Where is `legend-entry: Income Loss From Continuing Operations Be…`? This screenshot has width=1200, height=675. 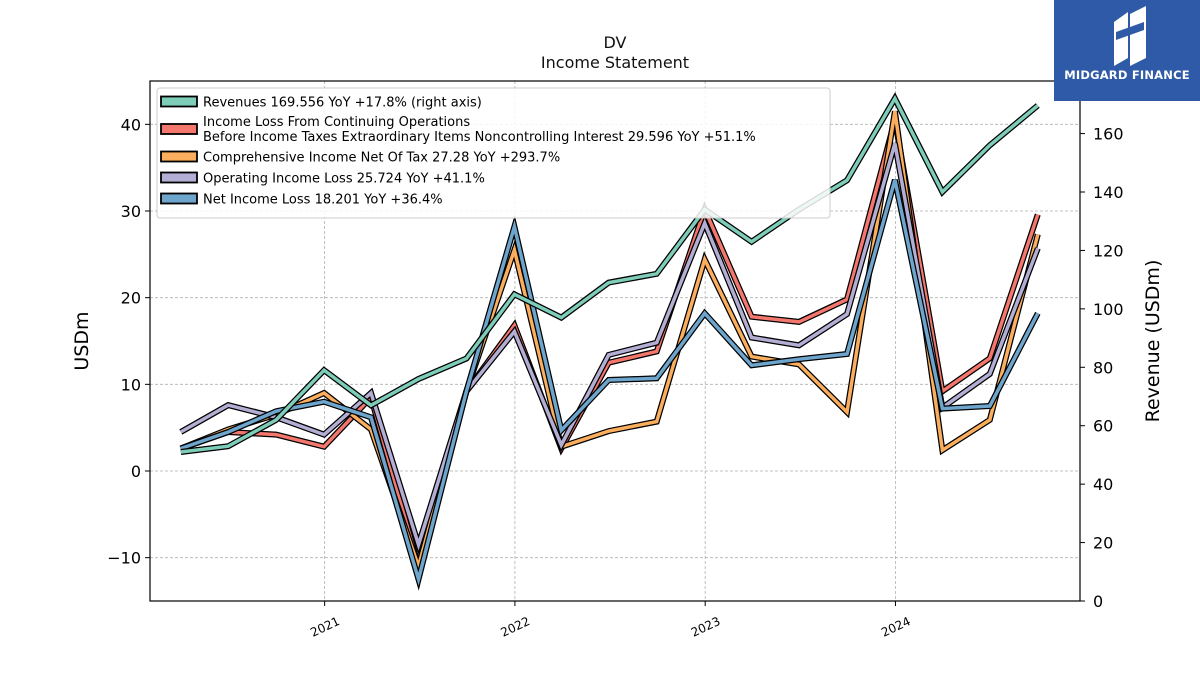 legend-entry: Income Loss From Continuing Operations Be… is located at coordinates (479, 130).